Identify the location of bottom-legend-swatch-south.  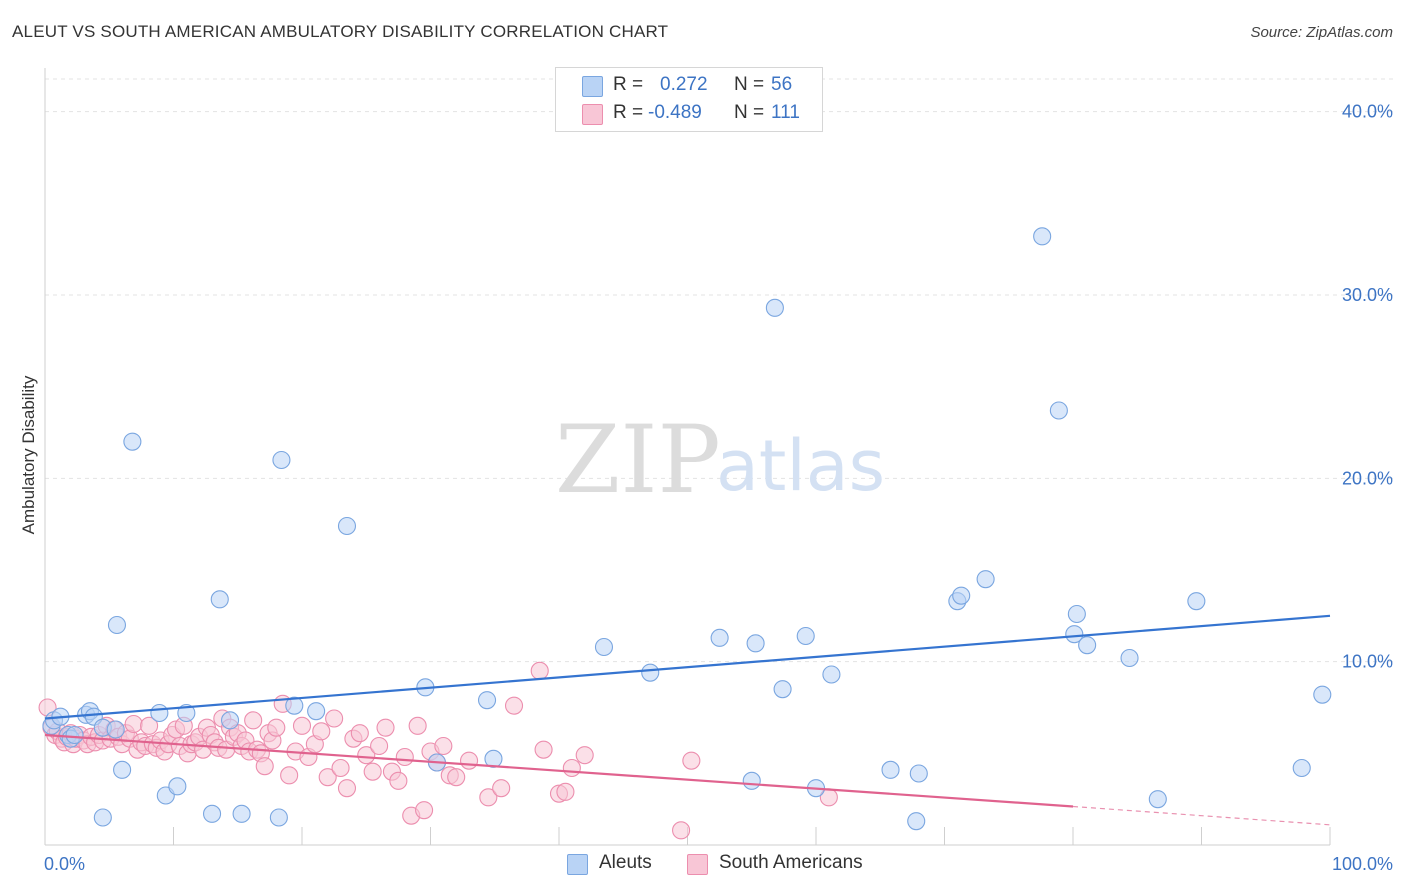
(697, 864).